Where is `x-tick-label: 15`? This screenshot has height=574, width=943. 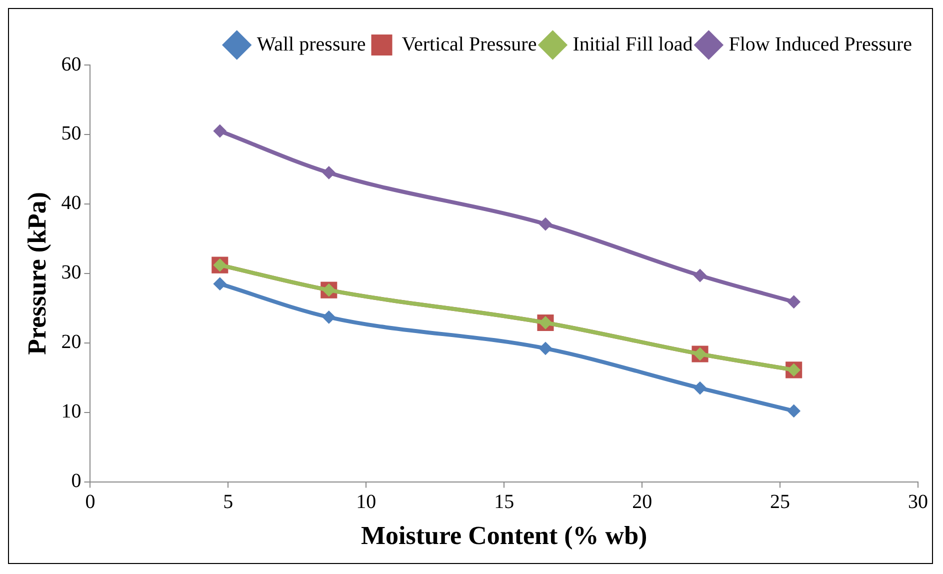
x-tick-label: 15 is located at coordinates (504, 502).